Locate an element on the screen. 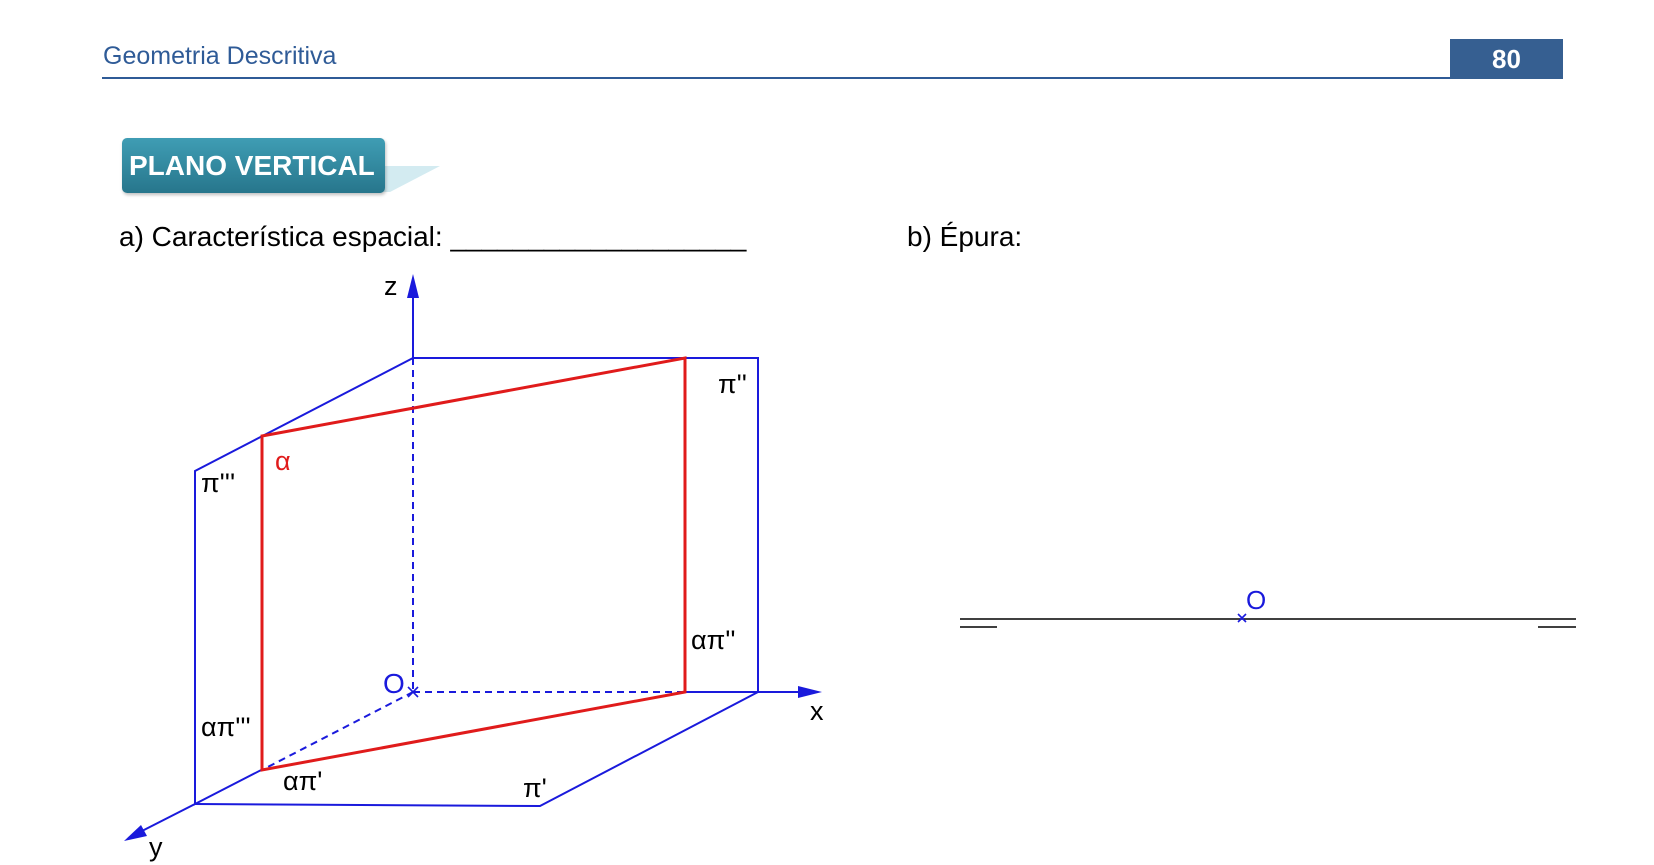 Image resolution: width=1654 pixels, height=865 pixels. epura-origin-label: O is located at coordinates (1256, 600).